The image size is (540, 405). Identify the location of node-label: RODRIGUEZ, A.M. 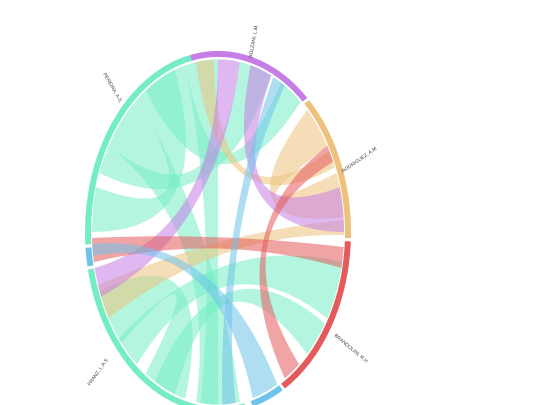
(359, 160).